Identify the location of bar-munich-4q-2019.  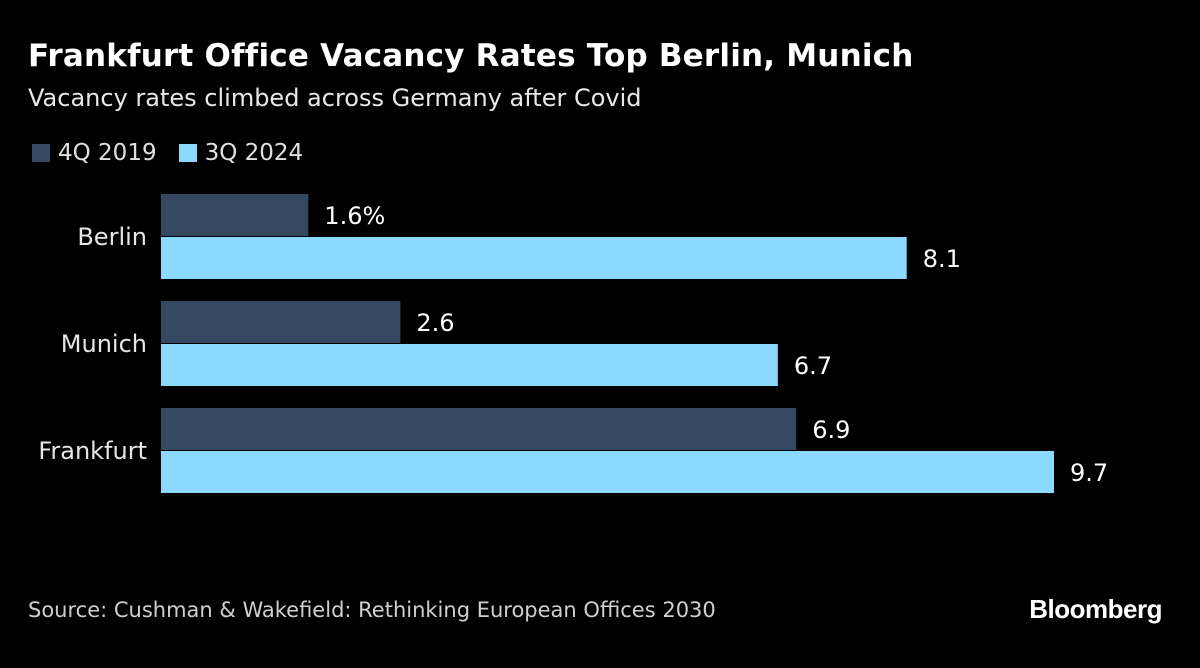
(281, 322).